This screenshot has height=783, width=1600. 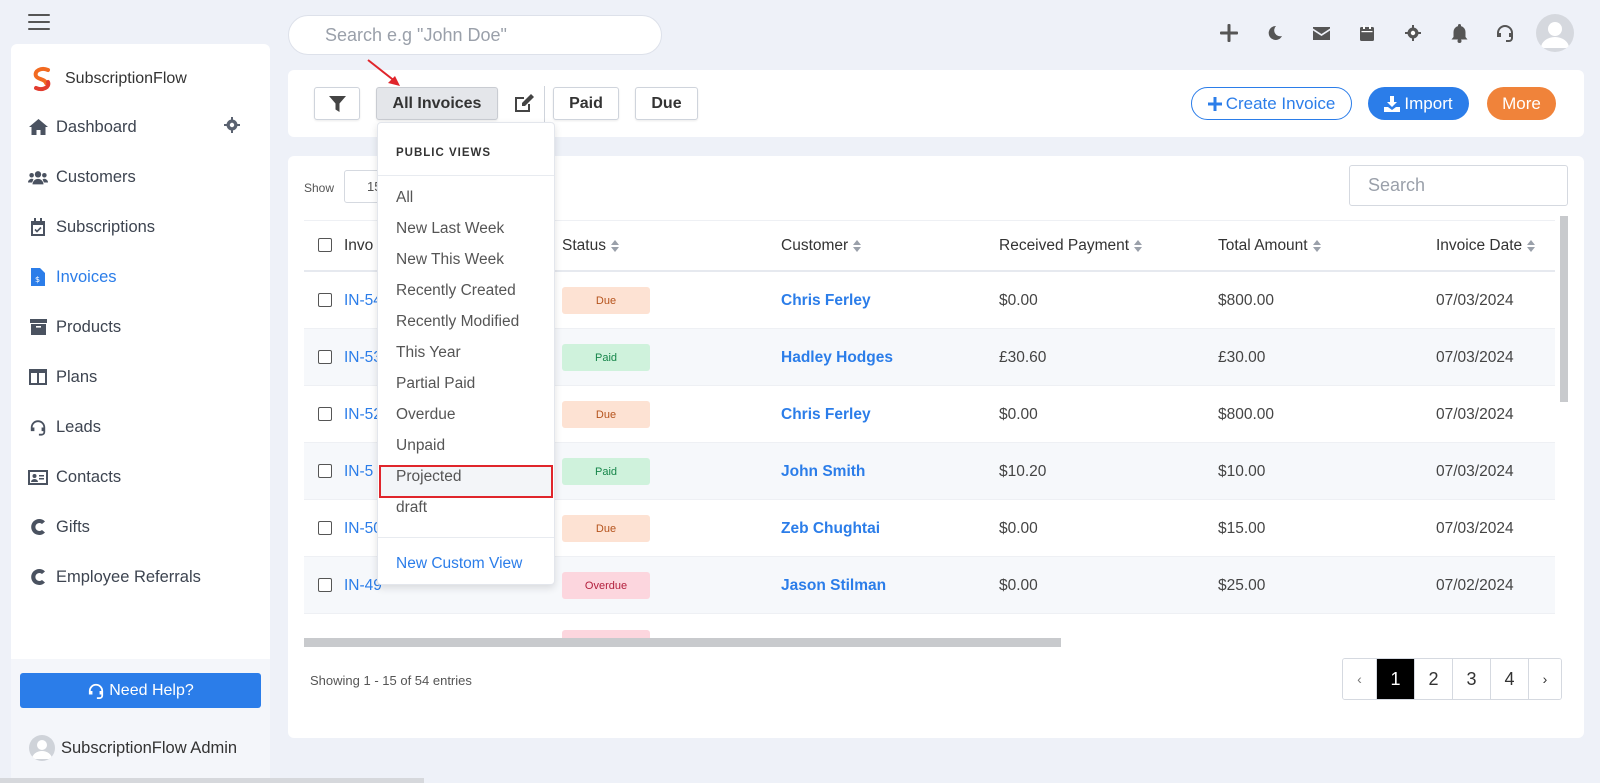 I want to click on page-prev-button: ‹, so click(x=1359, y=679).